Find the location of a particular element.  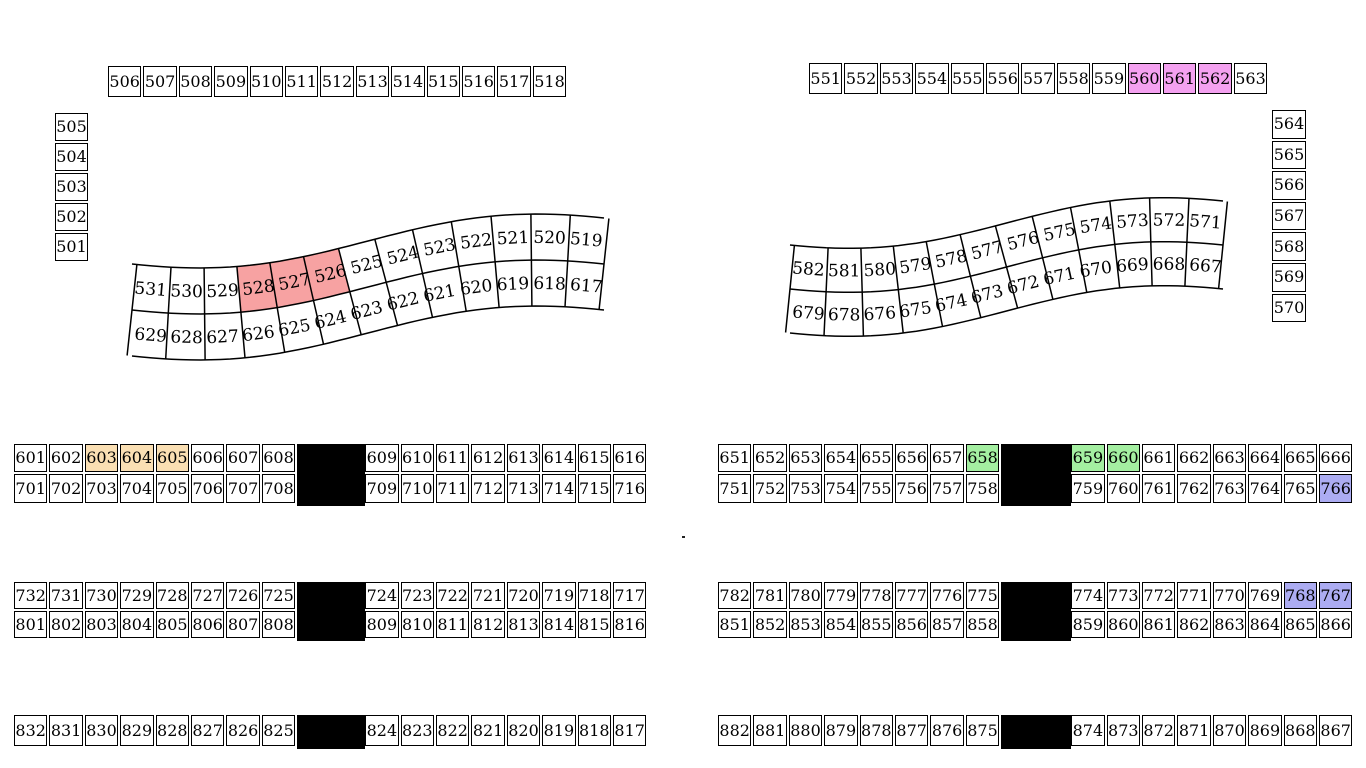

cell-601: 601 is located at coordinates (31, 458).